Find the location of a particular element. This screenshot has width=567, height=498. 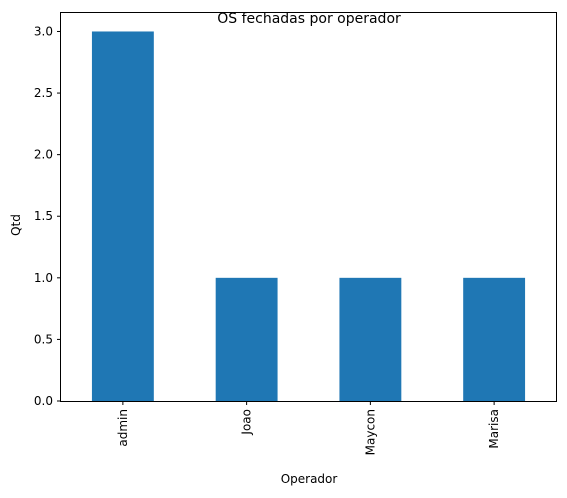

x-tick-label: Joao is located at coordinates (247, 422).